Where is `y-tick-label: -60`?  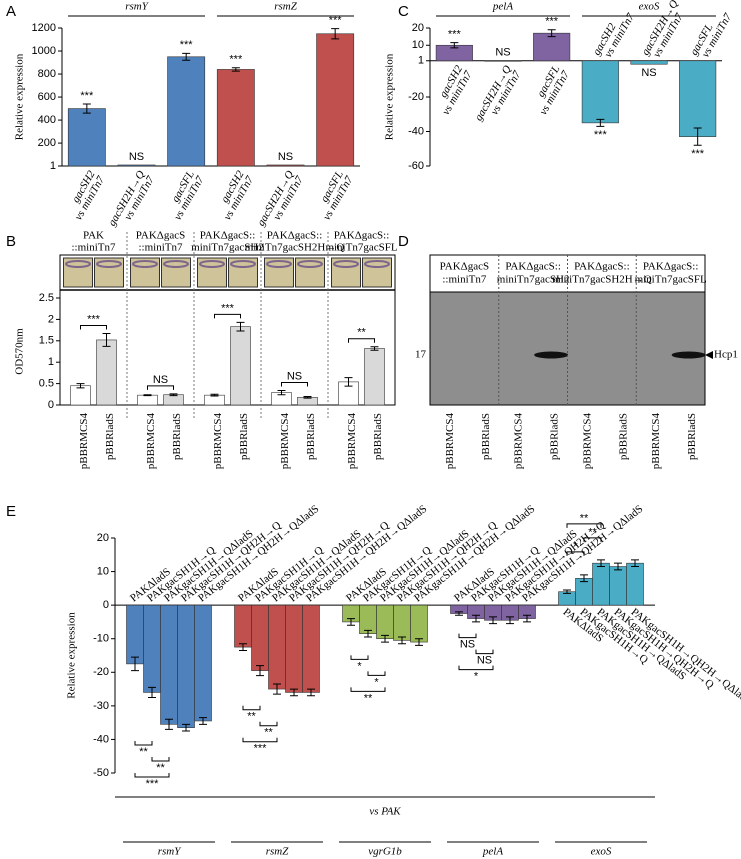 y-tick-label: -60 is located at coordinates (416, 166).